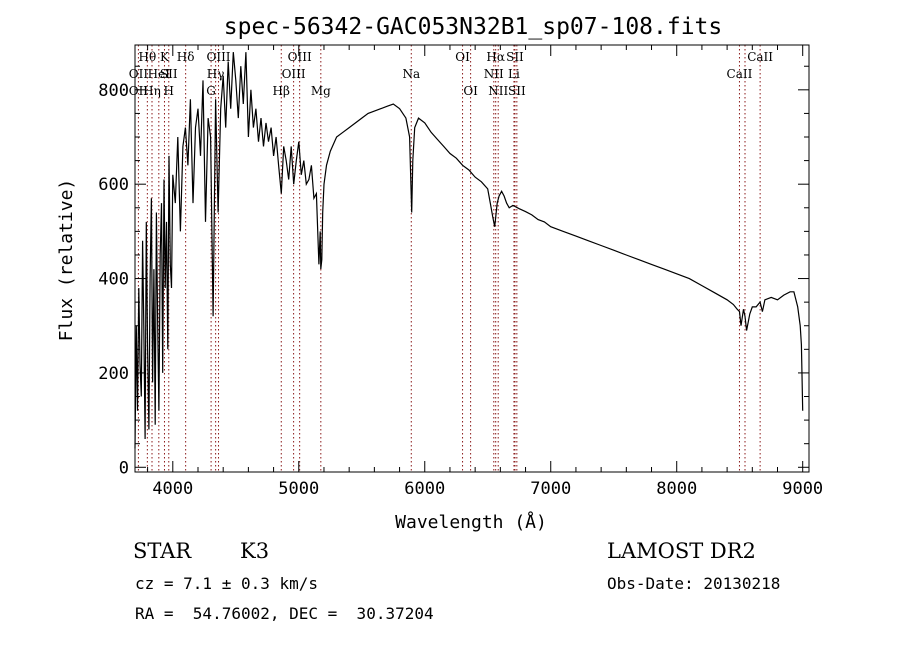 Image resolution: width=900 pixels, height=649 pixels. What do you see at coordinates (514, 74) in the screenshot?
I see `line-label: Li` at bounding box center [514, 74].